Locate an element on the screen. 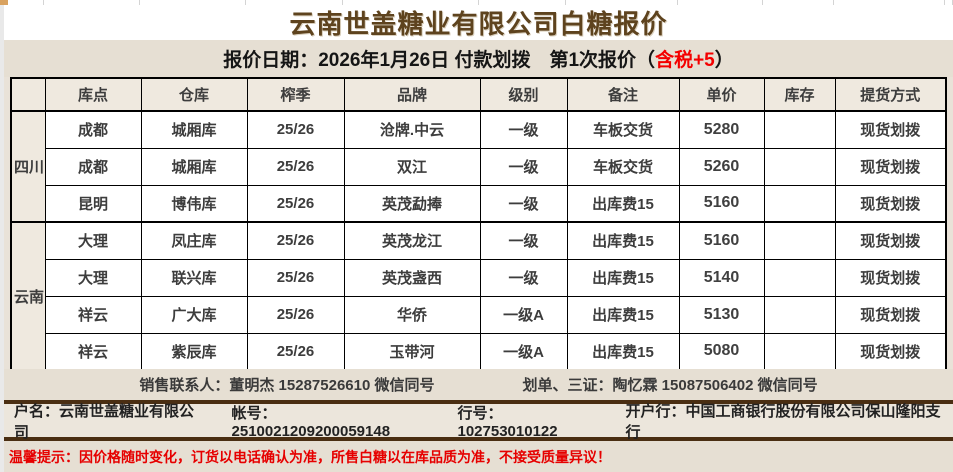 This screenshot has width=953, height=472. bank-account-no: 帐号：2510021209200059148 is located at coordinates (311, 422).